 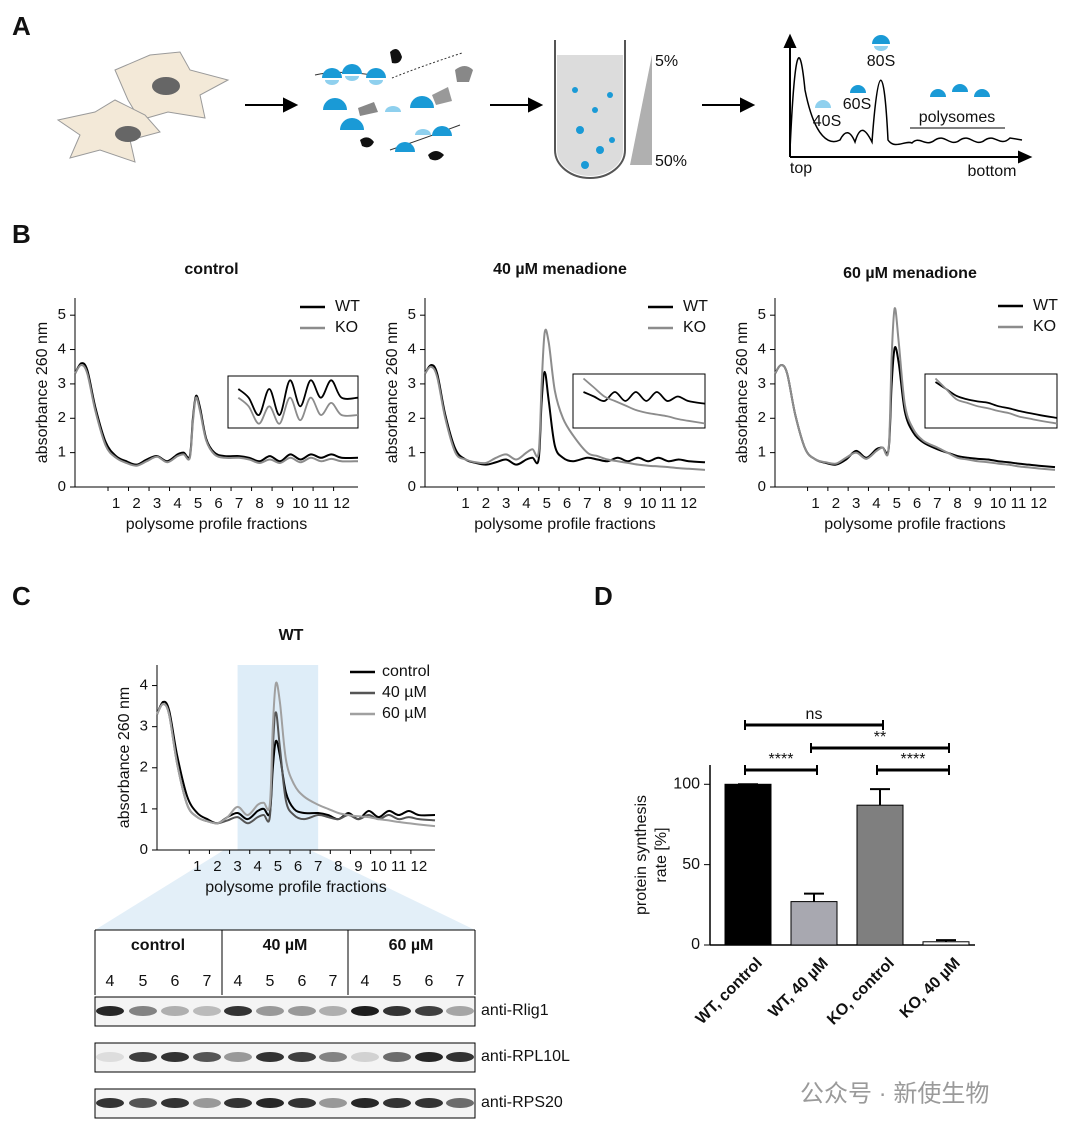 What do you see at coordinates (128, 134) in the screenshot?
I see `nucleus` at bounding box center [128, 134].